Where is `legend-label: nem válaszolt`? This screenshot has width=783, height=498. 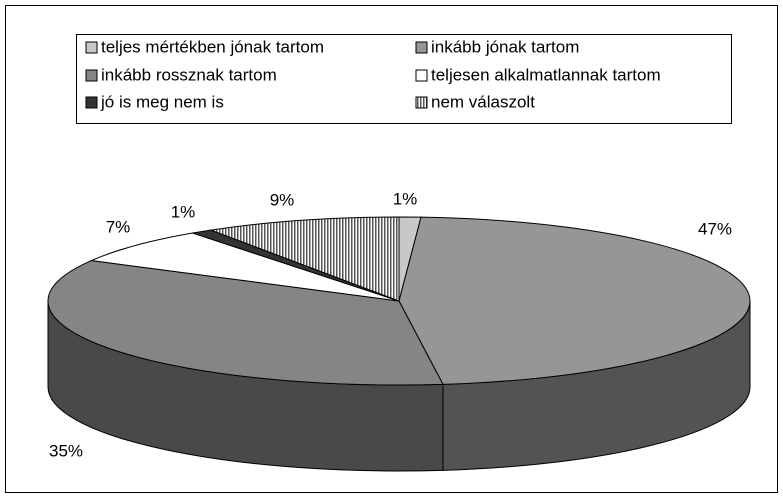
legend-label: nem válaszolt is located at coordinates (483, 101).